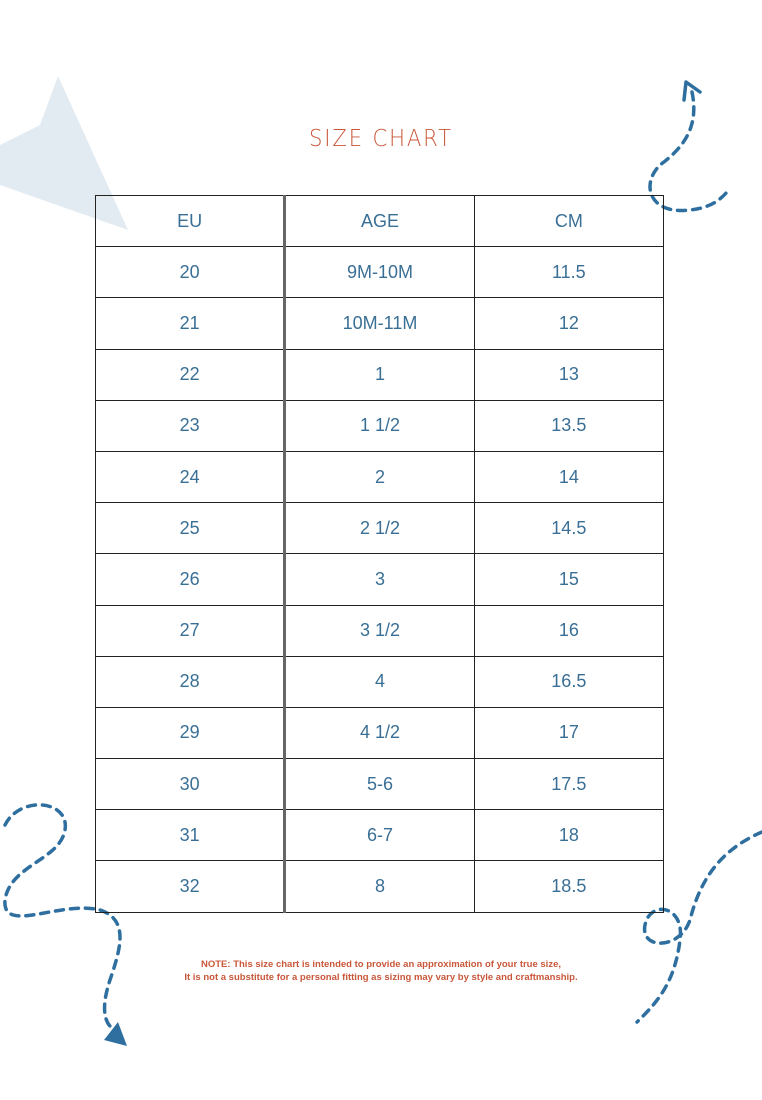 The height and width of the screenshot is (1100, 762). What do you see at coordinates (190, 477) in the screenshot?
I see `table-cell: 24` at bounding box center [190, 477].